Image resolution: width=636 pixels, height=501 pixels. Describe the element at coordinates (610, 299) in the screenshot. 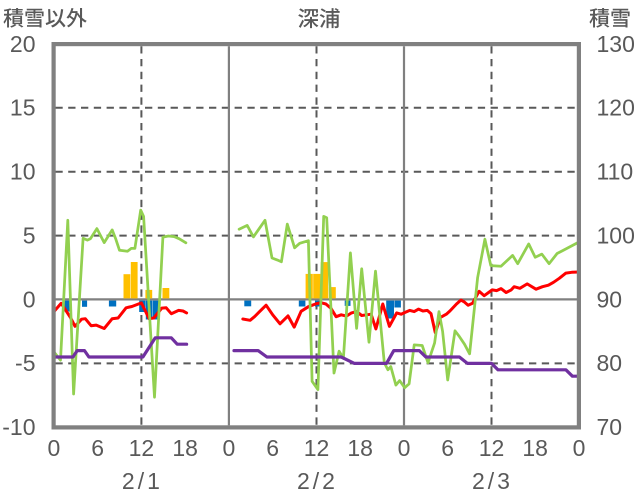

I see `svg-text: 90` at that location.